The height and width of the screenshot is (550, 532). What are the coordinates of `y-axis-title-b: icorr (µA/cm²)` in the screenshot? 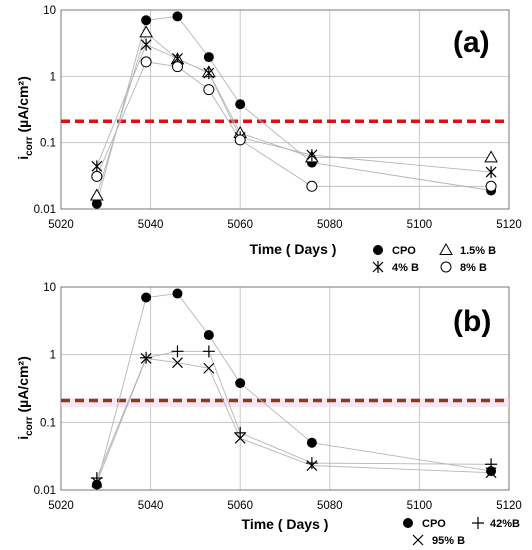 It's located at (25, 398).